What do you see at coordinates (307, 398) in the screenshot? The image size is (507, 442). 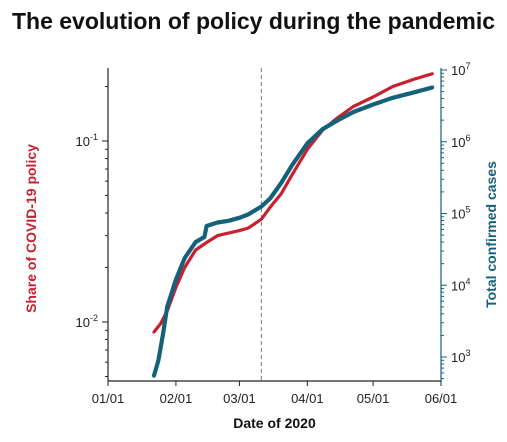 I see `x-tick-label: 04/01` at bounding box center [307, 398].